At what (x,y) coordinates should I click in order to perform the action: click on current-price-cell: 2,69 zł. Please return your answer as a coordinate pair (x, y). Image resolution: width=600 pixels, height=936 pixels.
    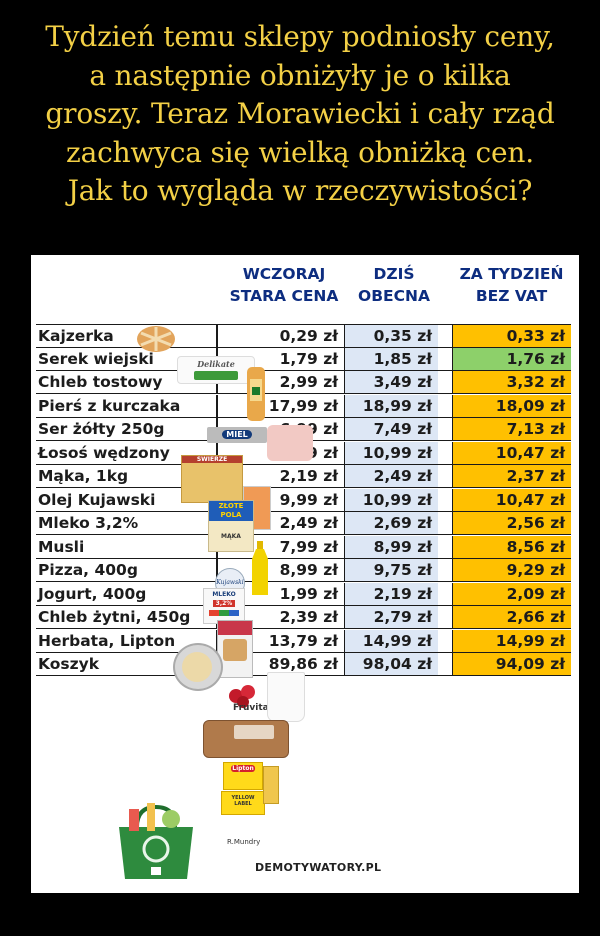
    Looking at the image, I should click on (391, 523).